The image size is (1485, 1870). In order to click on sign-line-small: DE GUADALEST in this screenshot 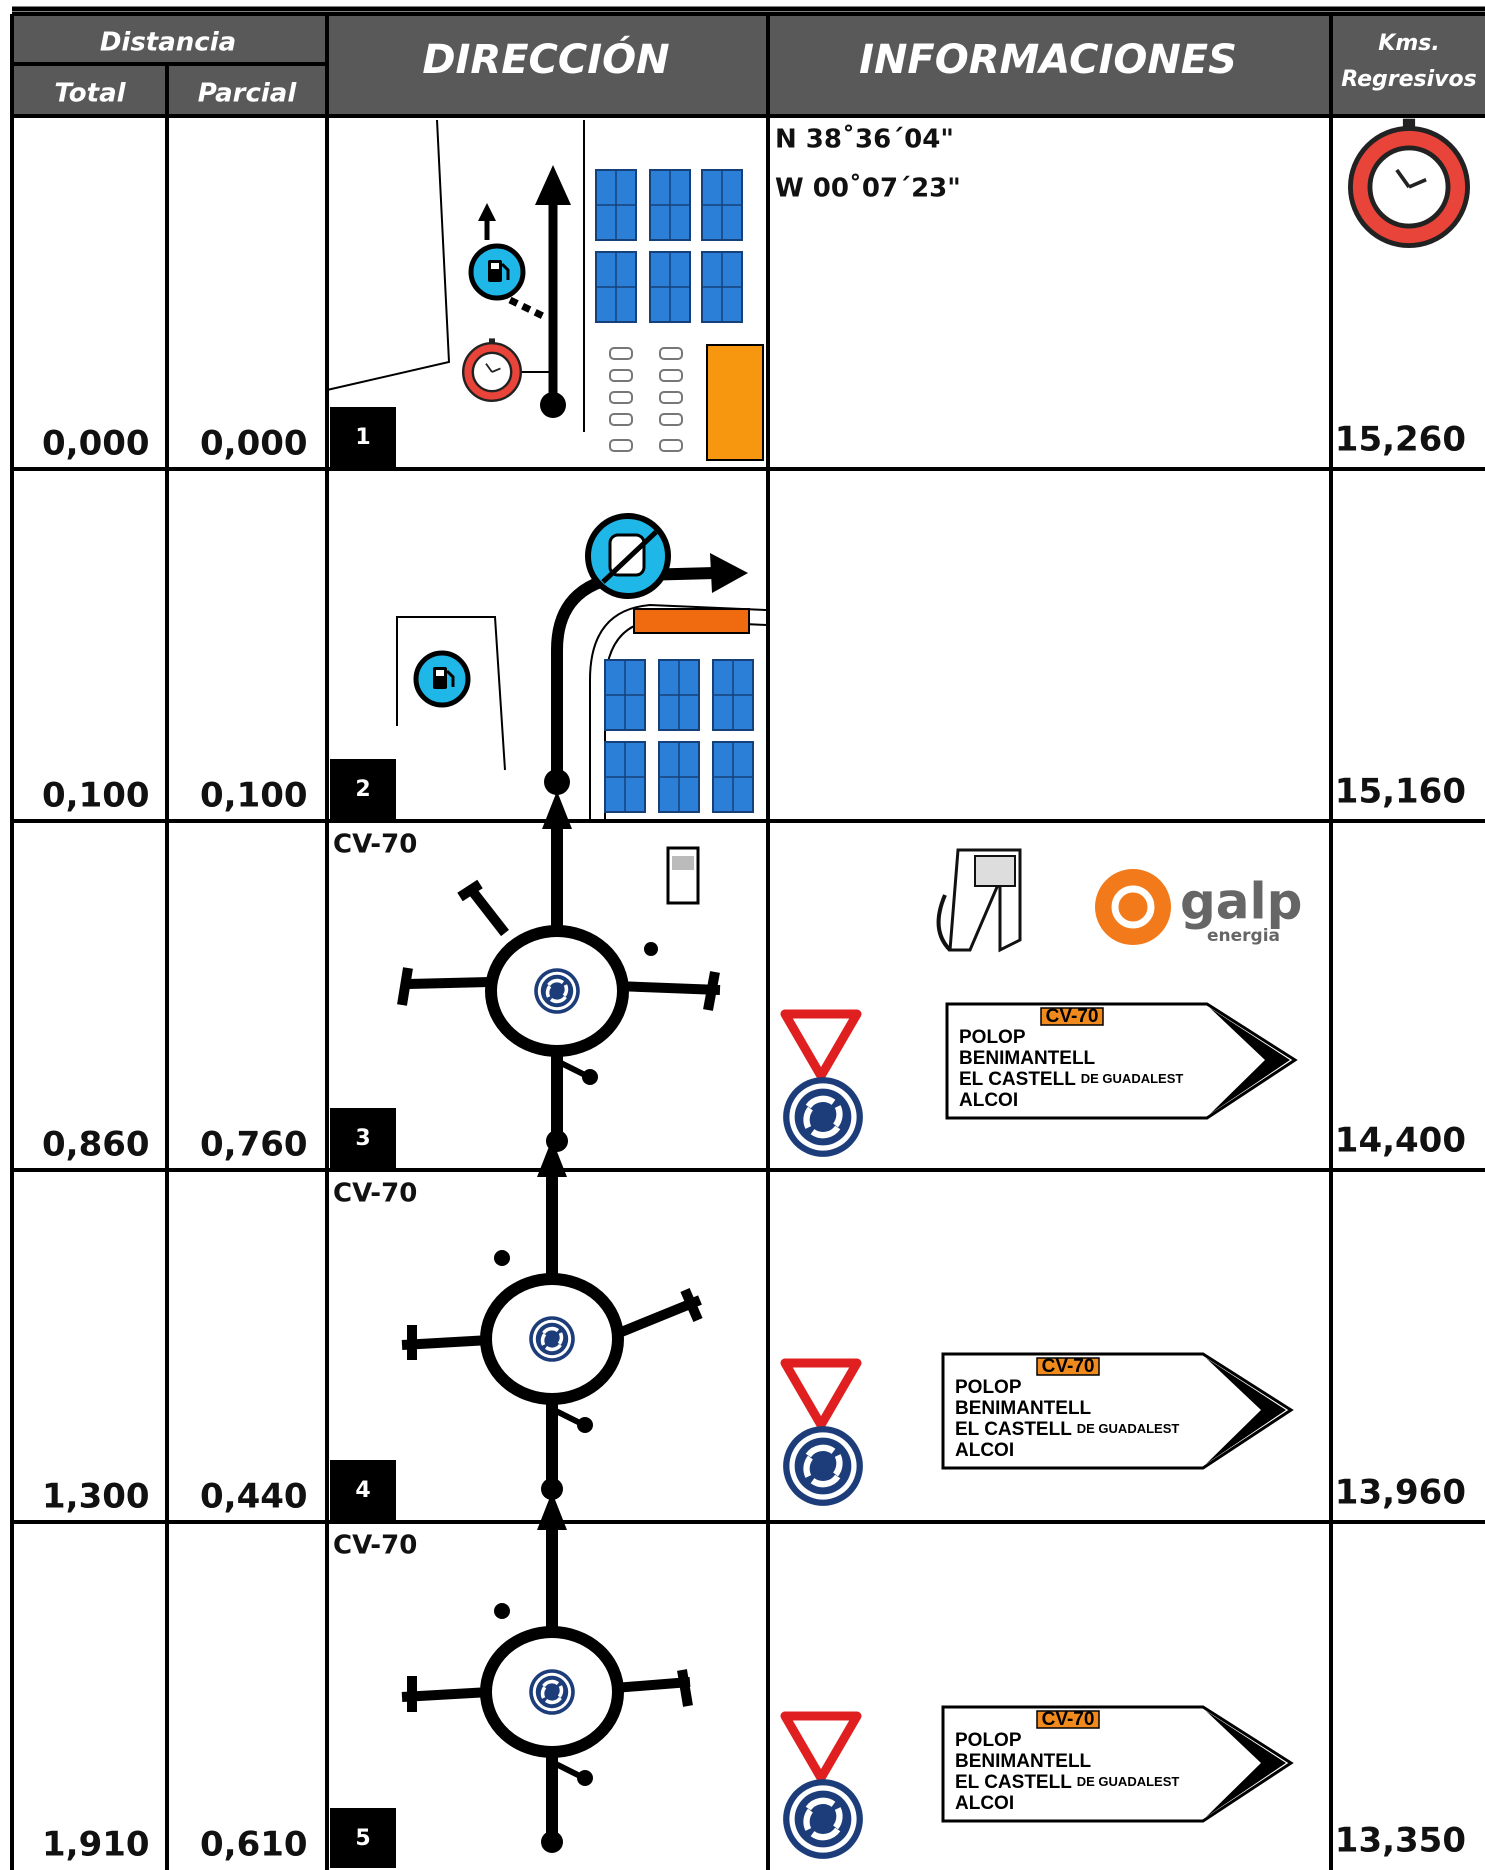, I will do `click(1128, 1428)`.